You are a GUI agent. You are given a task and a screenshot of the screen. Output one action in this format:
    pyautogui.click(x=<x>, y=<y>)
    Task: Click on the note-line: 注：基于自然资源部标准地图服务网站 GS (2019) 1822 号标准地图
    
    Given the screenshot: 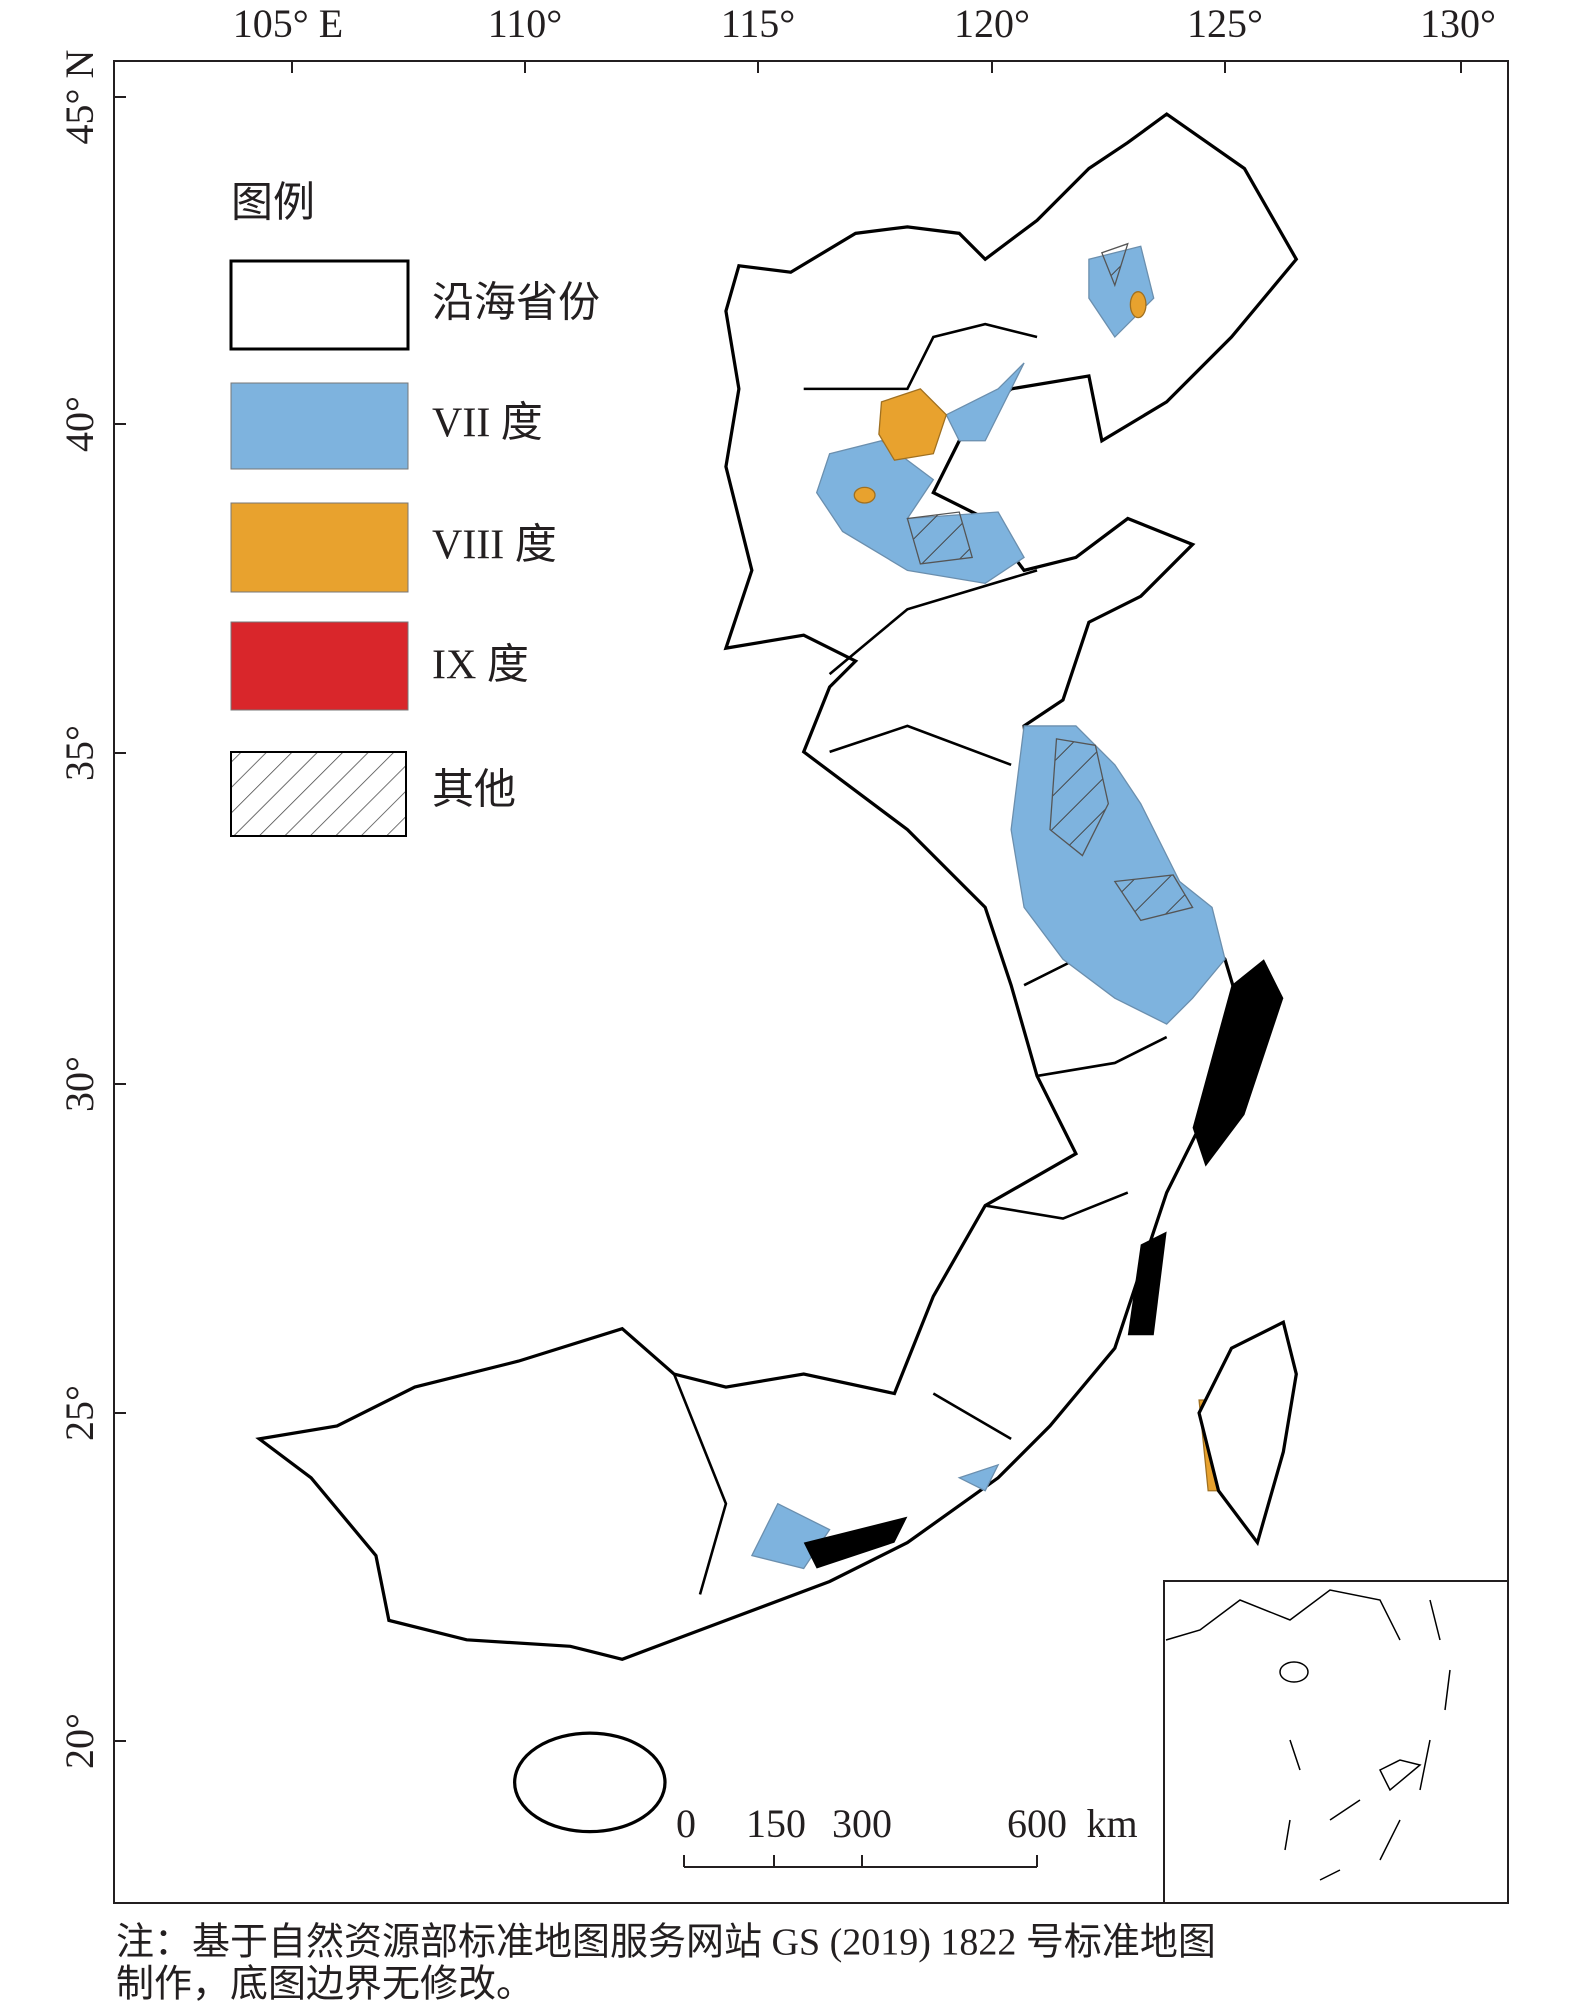 What is the action you would take?
    pyautogui.click(x=666, y=1943)
    